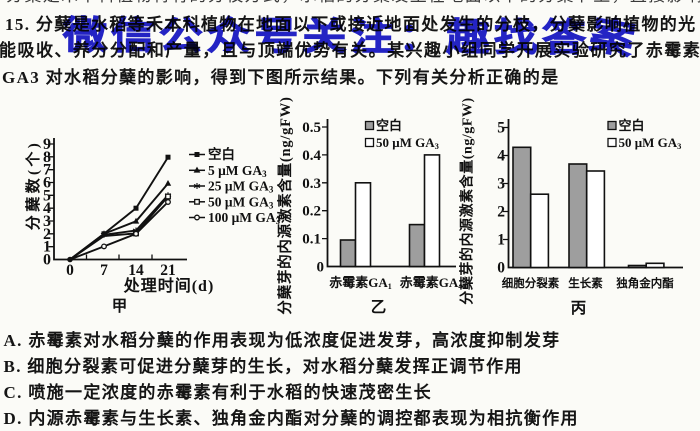 The image size is (700, 431). Describe the element at coordinates (241, 187) in the screenshot. I see `svg-text: 25 μM GA3` at that location.